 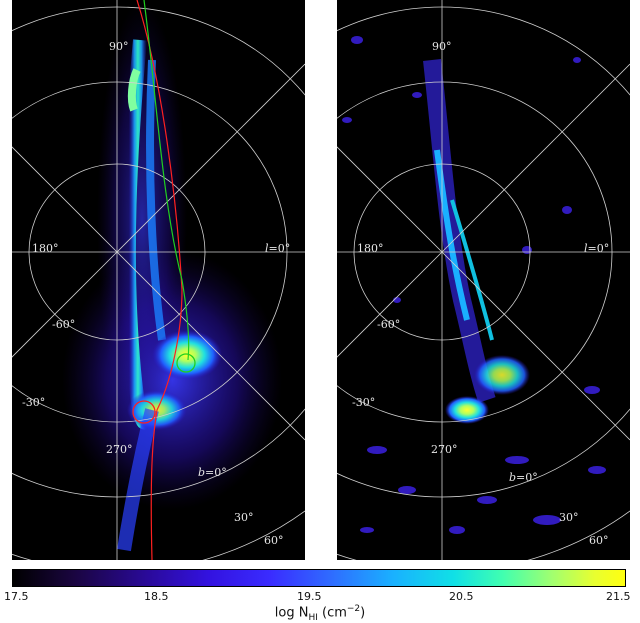 What do you see at coordinates (156, 596) in the screenshot?
I see `colorbar-tick: 18.5` at bounding box center [156, 596].